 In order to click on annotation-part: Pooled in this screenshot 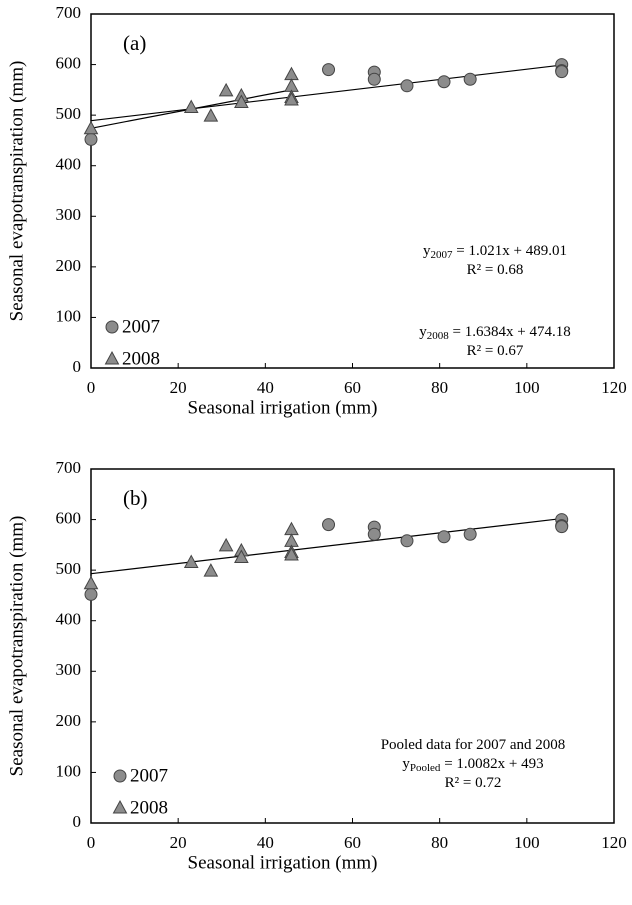, I will do `click(425, 768)`.